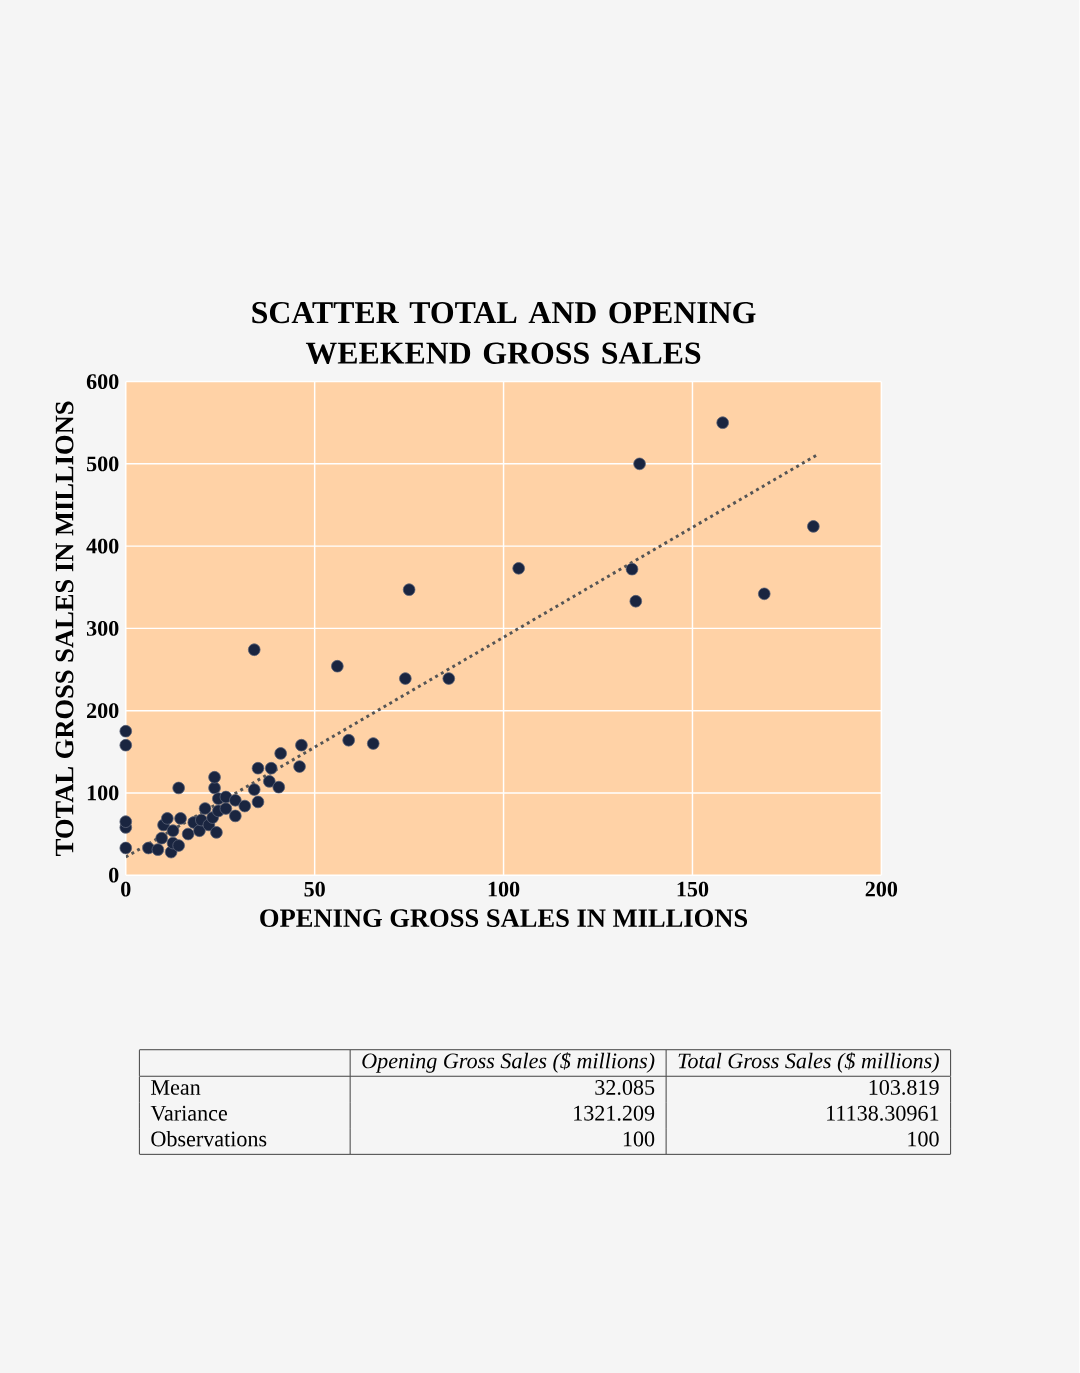 This screenshot has width=1080, height=1373. I want to click on x-axis-title: OPENING GROSS SALES IN MILLIONS, so click(504, 918).